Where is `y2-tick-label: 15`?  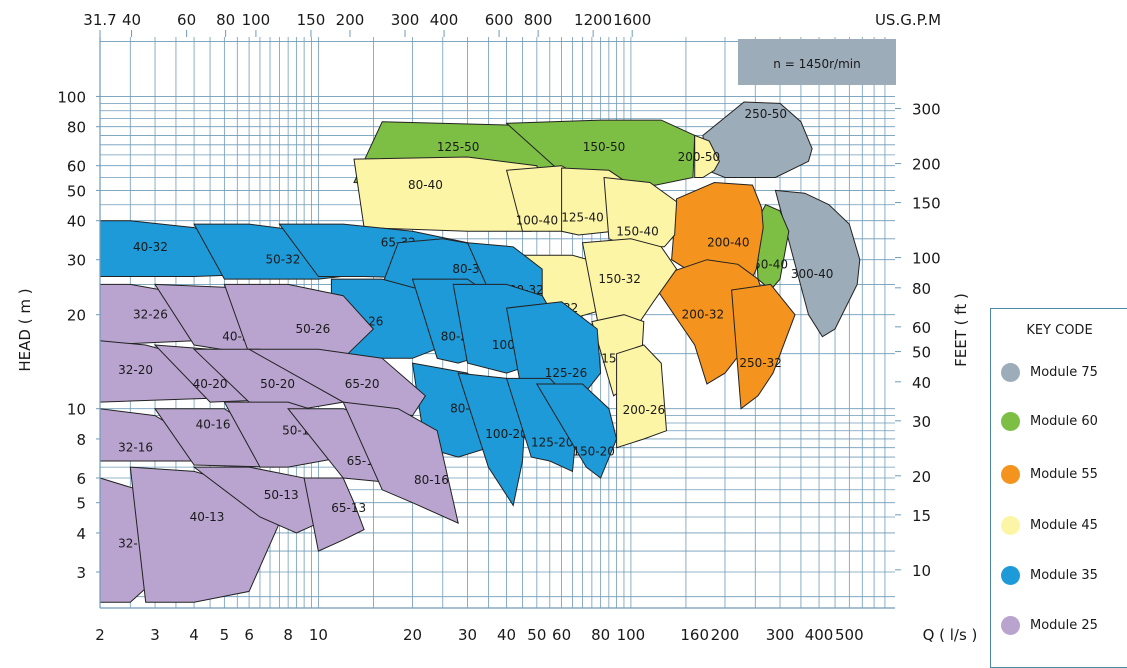
y2-tick-label: 15 is located at coordinates (921, 516).